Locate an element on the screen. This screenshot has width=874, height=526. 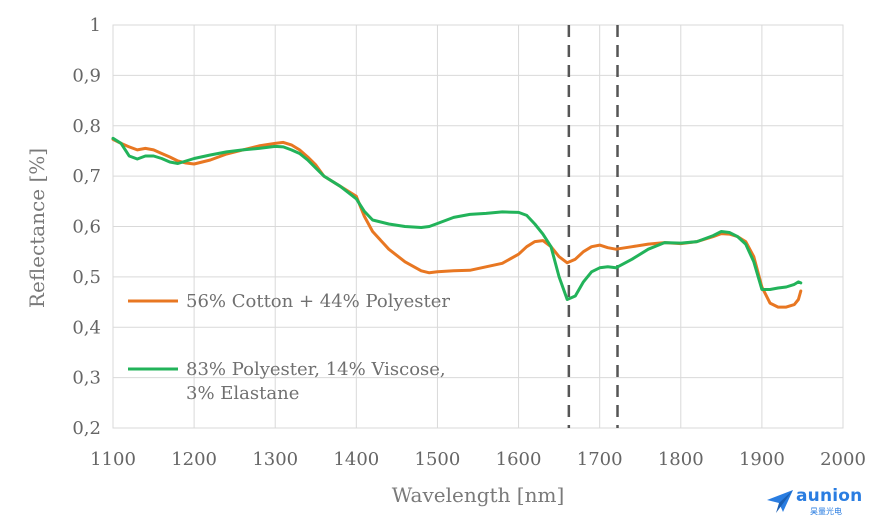
legend-label-polyester: 83% Polyester, 14% Viscose, 3% Elastane is located at coordinates (316, 381).